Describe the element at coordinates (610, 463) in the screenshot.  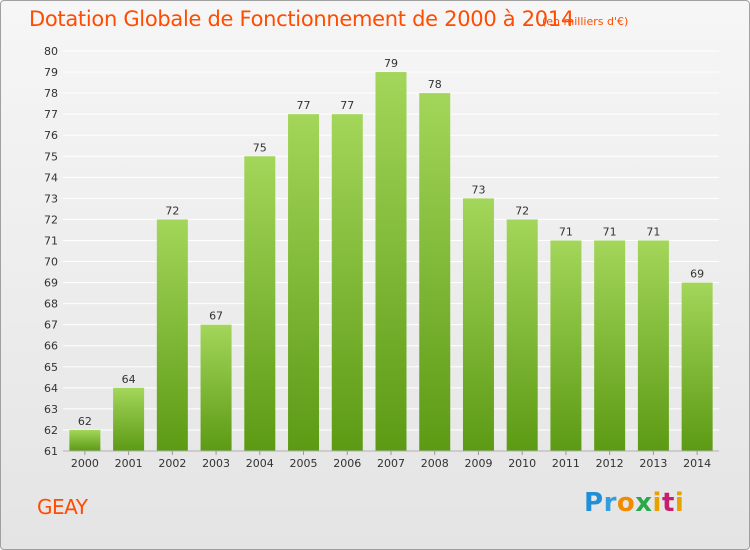
I see `x-tick-label-2012: 2012` at that location.